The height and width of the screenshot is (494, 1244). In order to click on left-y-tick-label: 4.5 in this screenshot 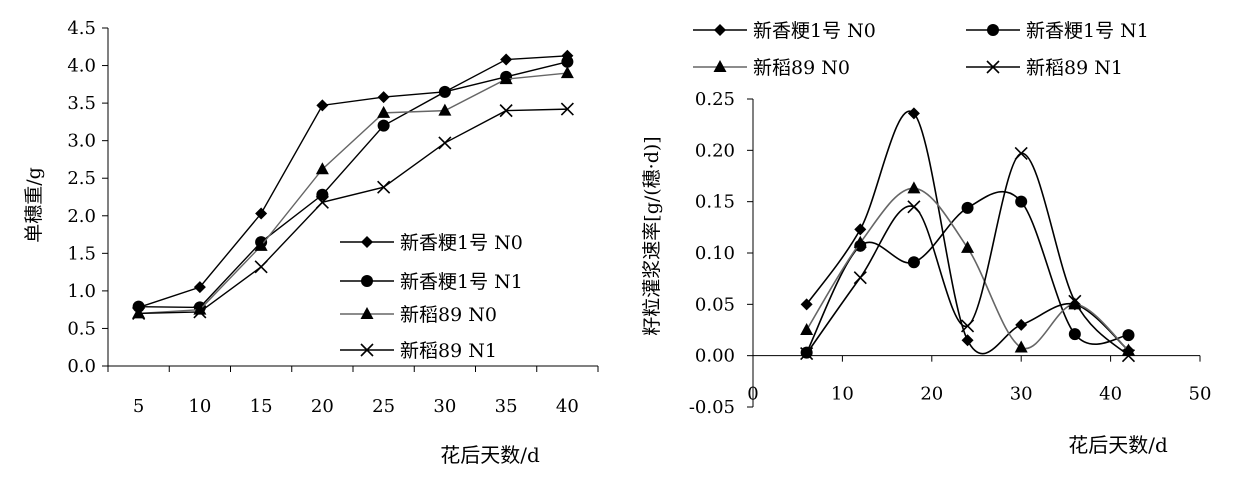, I will do `click(81, 28)`.